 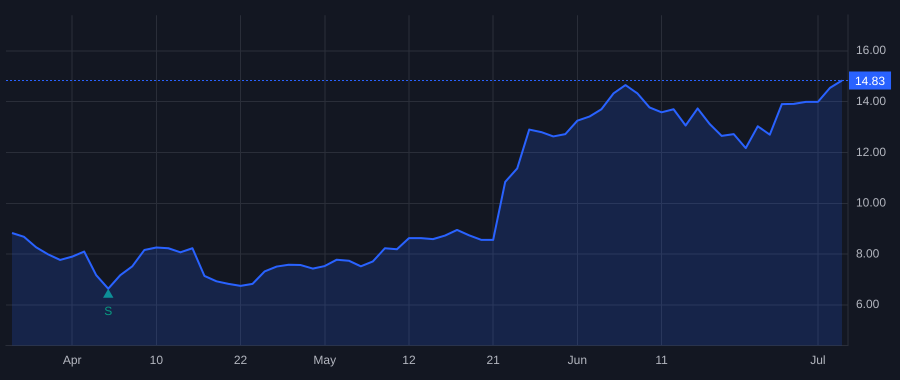 What do you see at coordinates (108, 311) in the screenshot?
I see `annotation: S` at bounding box center [108, 311].